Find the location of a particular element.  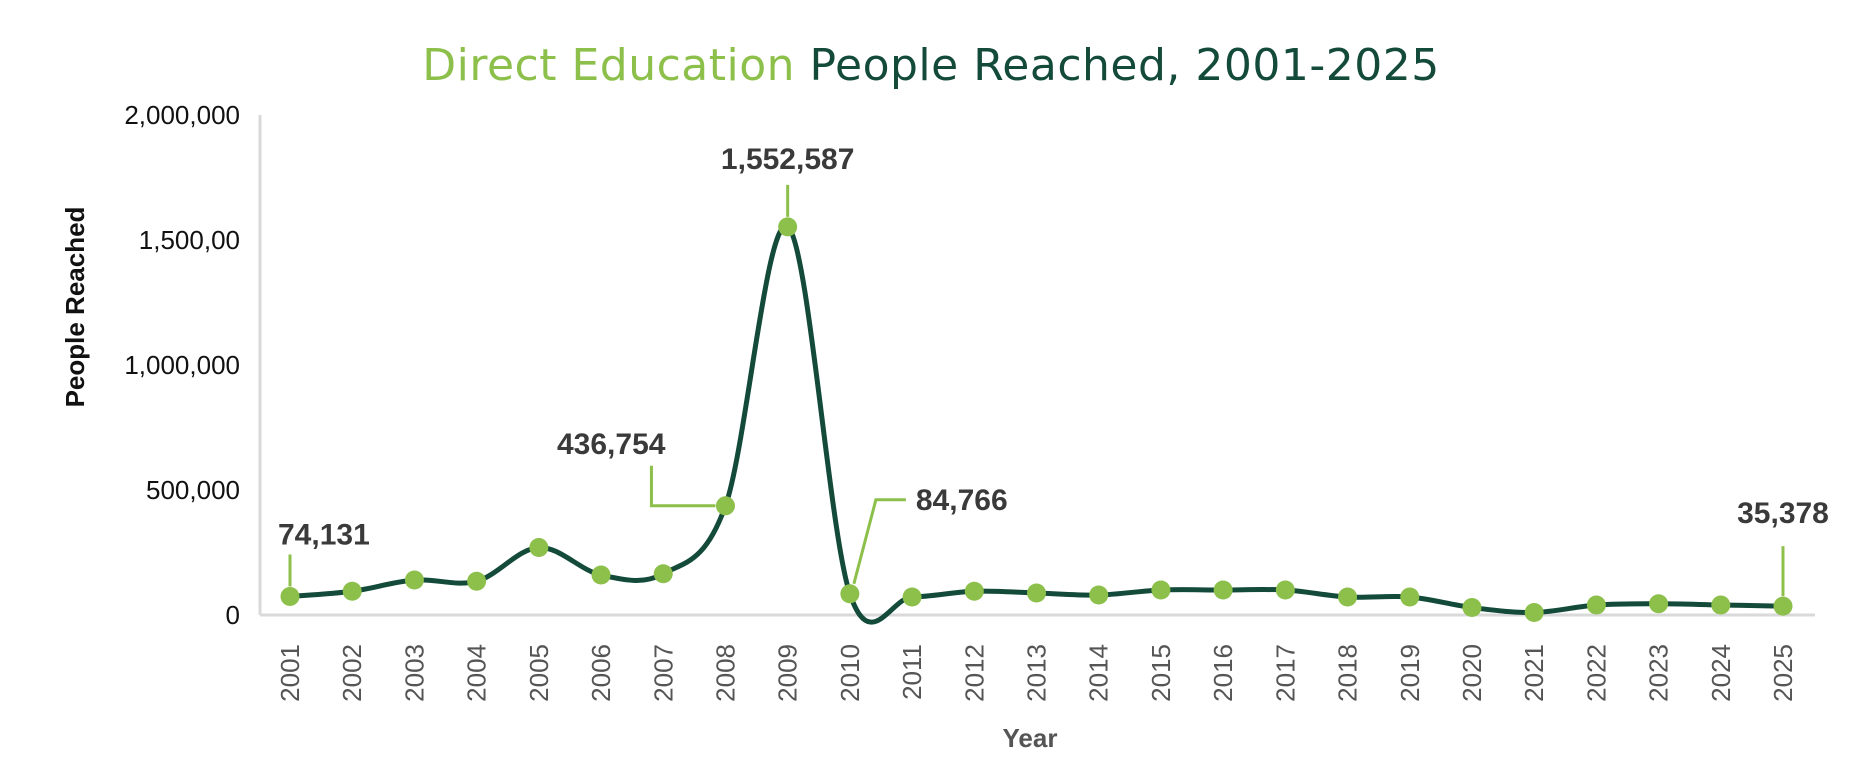

x-tick-label: 2004 is located at coordinates (477, 673).